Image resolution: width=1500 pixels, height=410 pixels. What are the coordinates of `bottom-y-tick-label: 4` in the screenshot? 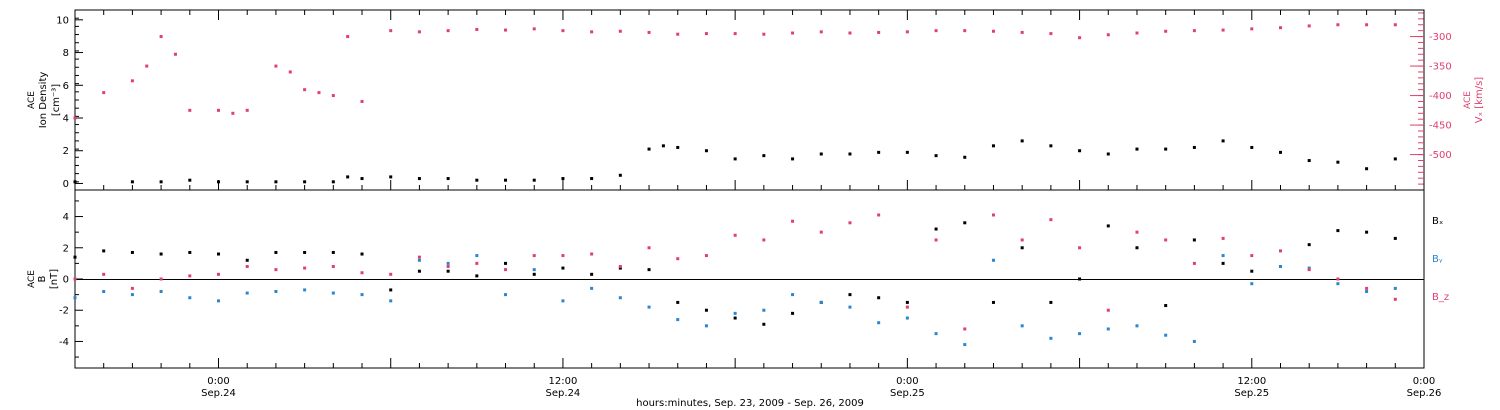 It's located at (66, 217).